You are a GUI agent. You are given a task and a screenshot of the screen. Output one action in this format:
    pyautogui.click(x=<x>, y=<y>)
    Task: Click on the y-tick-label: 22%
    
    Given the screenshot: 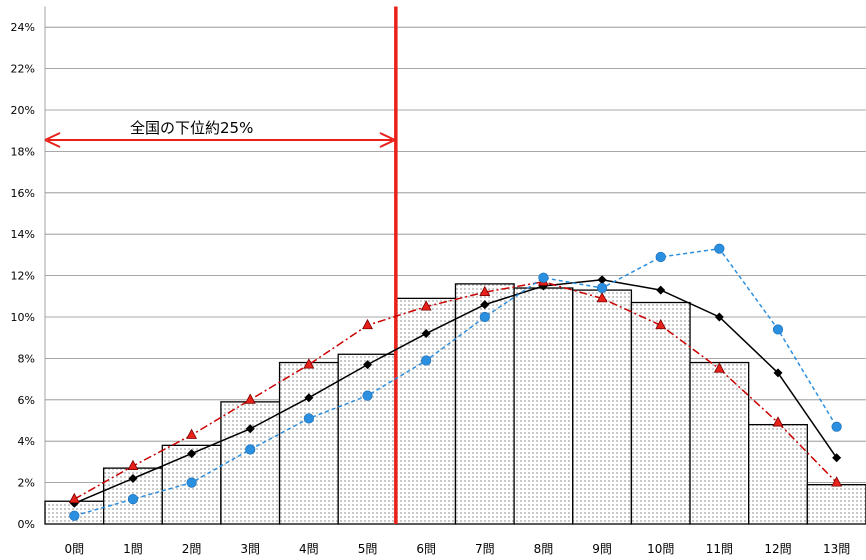 What is the action you would take?
    pyautogui.click(x=23, y=69)
    